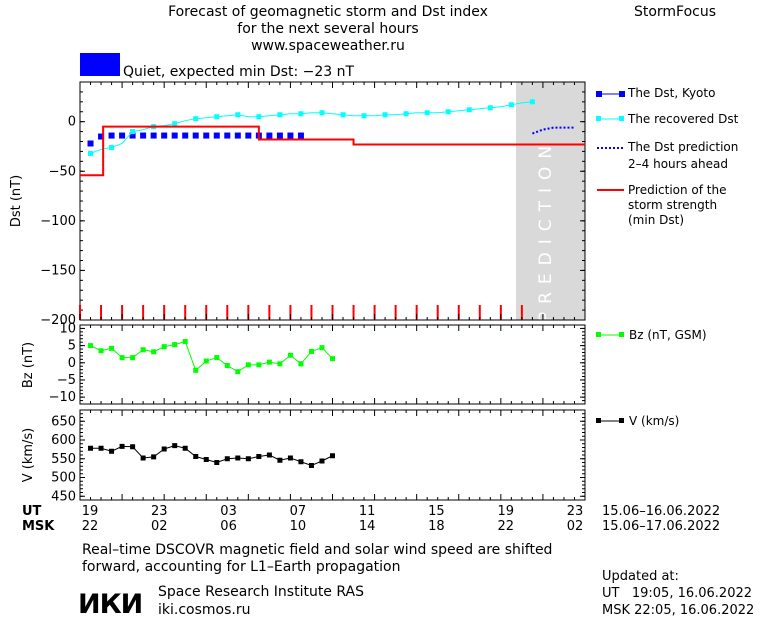  What do you see at coordinates (32, 511) in the screenshot?
I see `ut-axis-label: UT` at bounding box center [32, 511].